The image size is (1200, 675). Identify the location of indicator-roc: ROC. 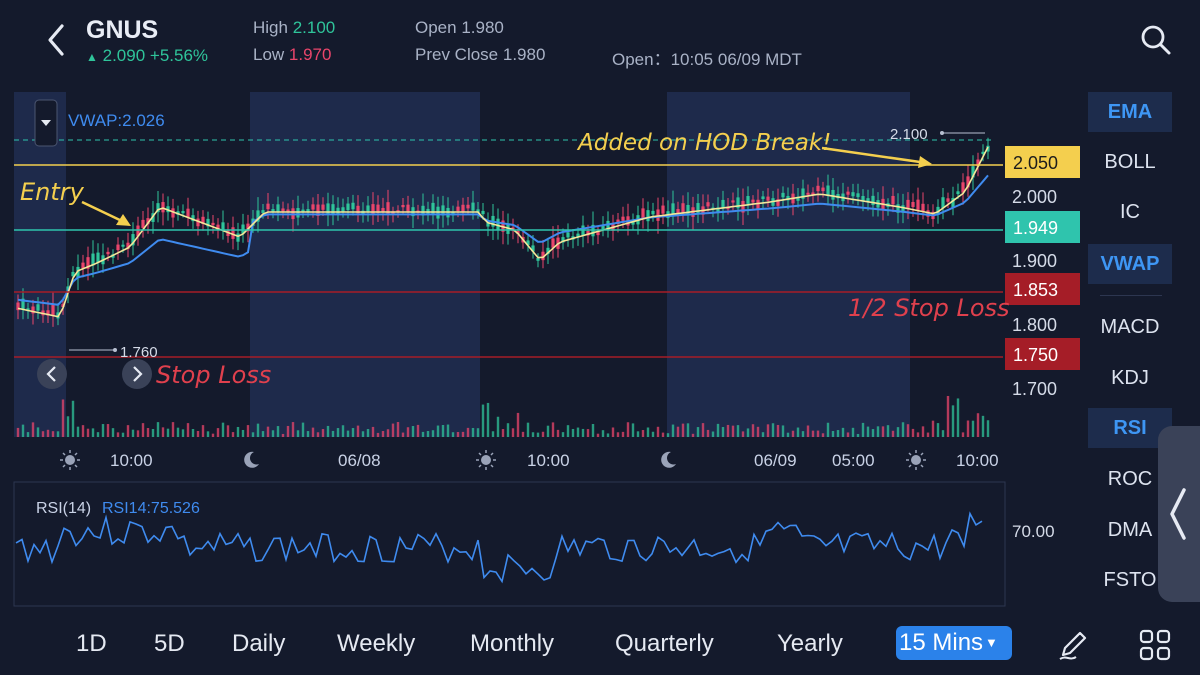
(1130, 479).